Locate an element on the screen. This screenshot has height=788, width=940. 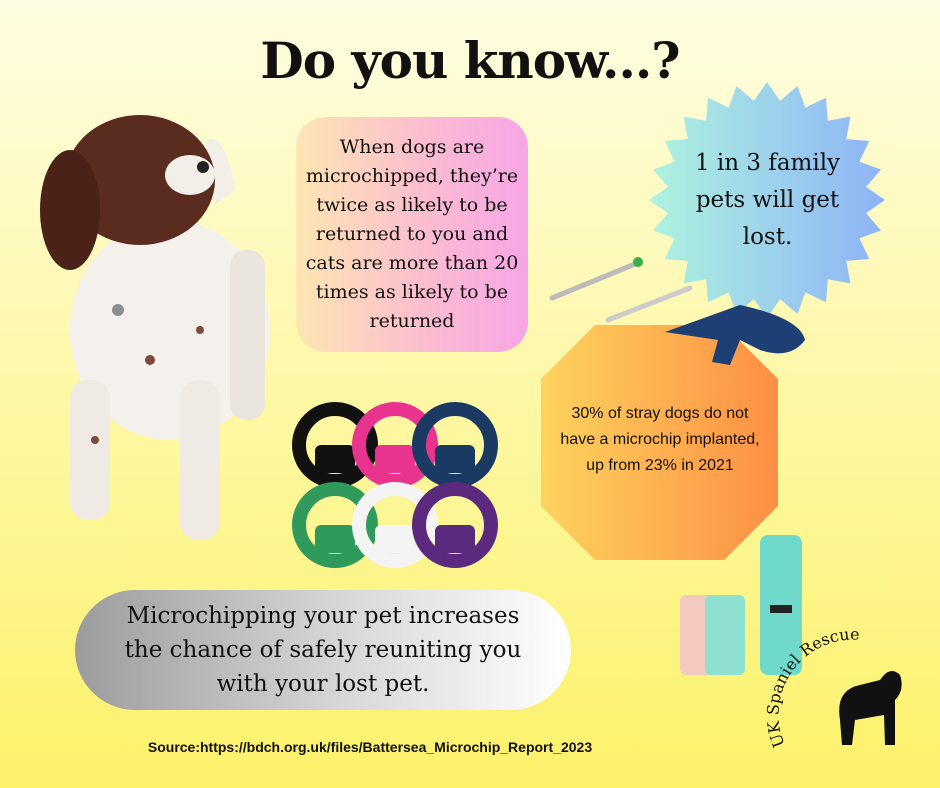
ring-scanners is located at coordinates (395, 485).